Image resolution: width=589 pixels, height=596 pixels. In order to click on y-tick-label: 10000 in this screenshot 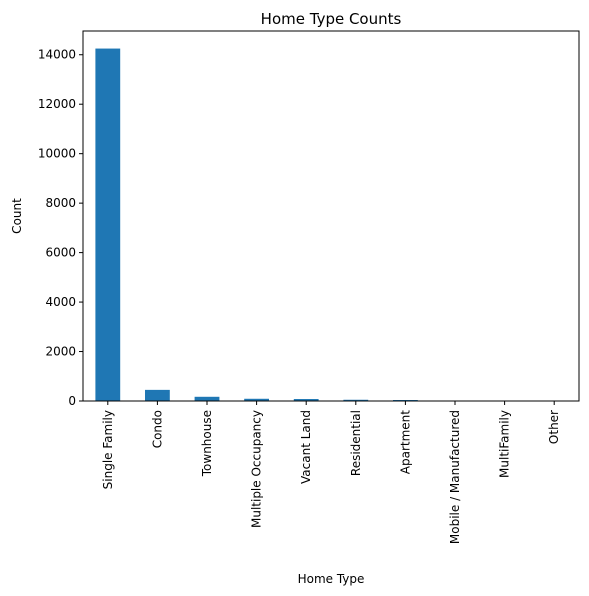, I will do `click(57, 154)`.